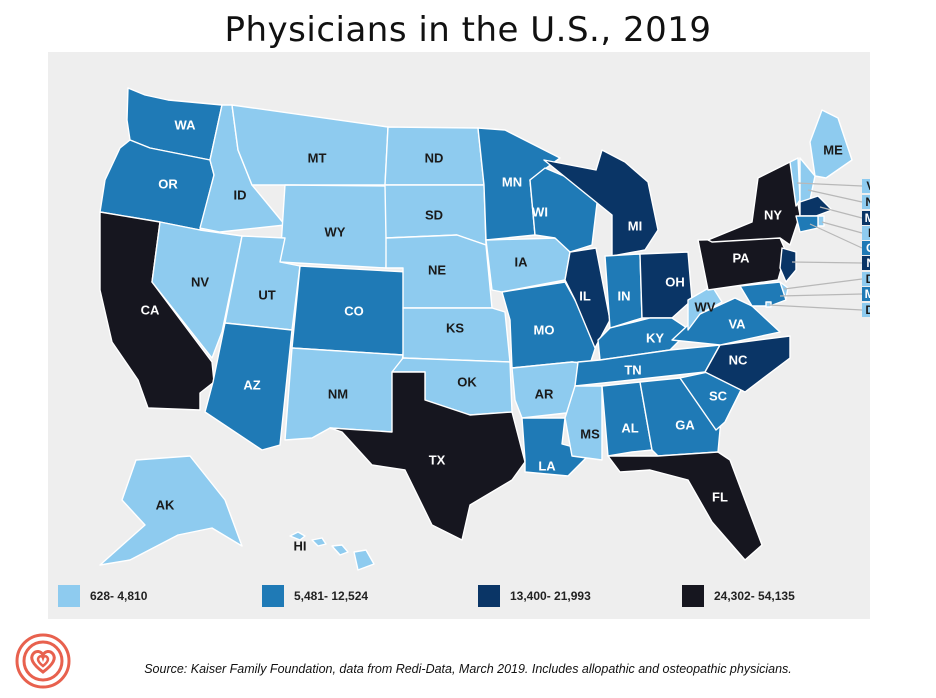  I want to click on state-label-ca: CA, so click(150, 310).